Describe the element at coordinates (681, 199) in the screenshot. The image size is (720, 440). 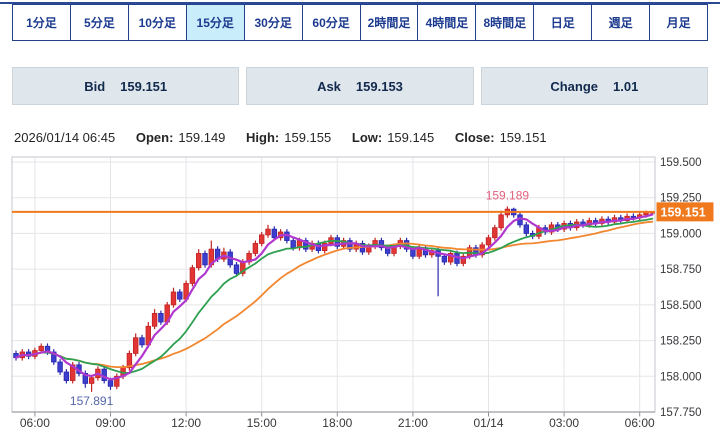
I see `svg-text: 159.250` at that location.